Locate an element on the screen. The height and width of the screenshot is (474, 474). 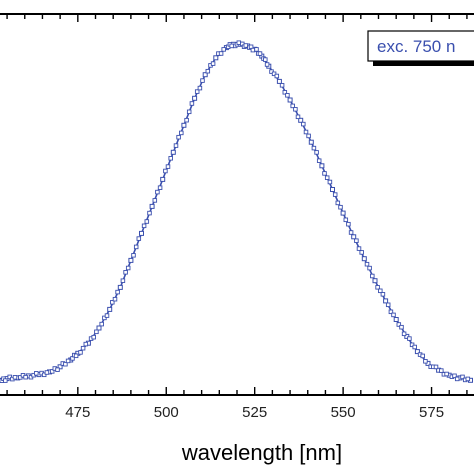
x-tick-label: 475 is located at coordinates (77, 412).